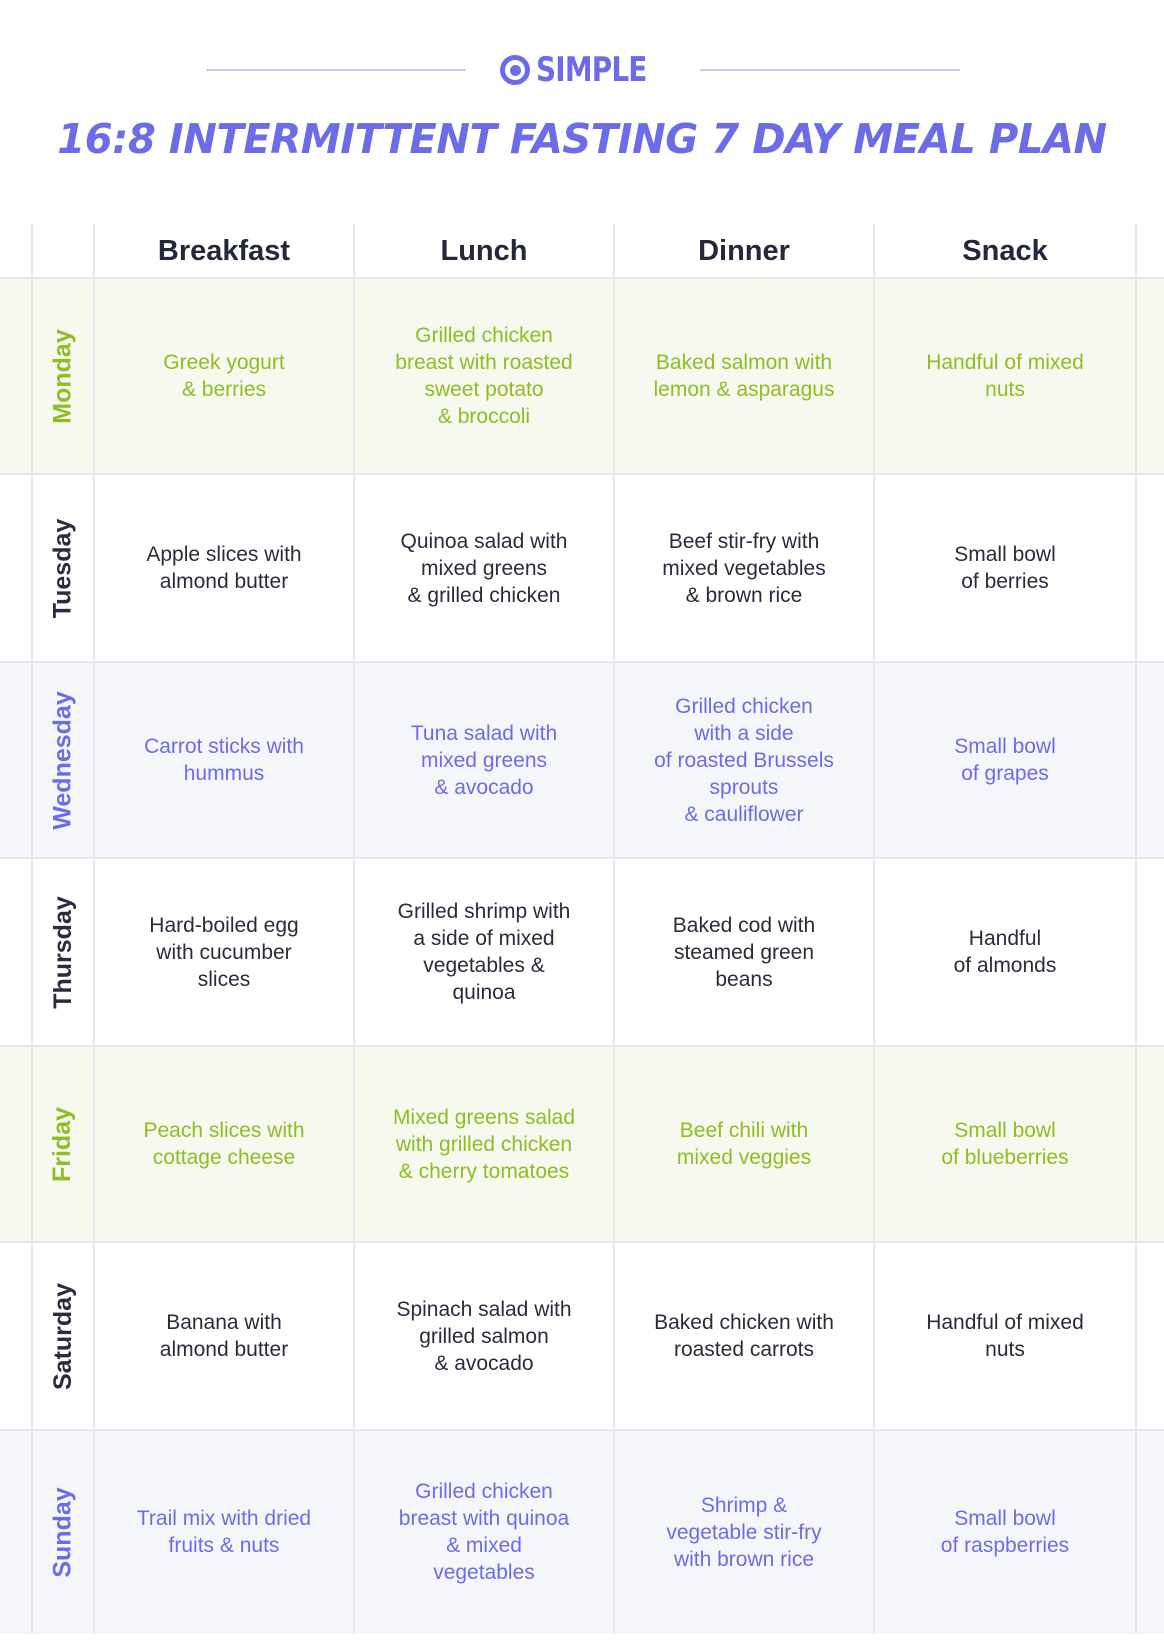 The height and width of the screenshot is (1651, 1164). I want to click on divider-left, so click(336, 70).